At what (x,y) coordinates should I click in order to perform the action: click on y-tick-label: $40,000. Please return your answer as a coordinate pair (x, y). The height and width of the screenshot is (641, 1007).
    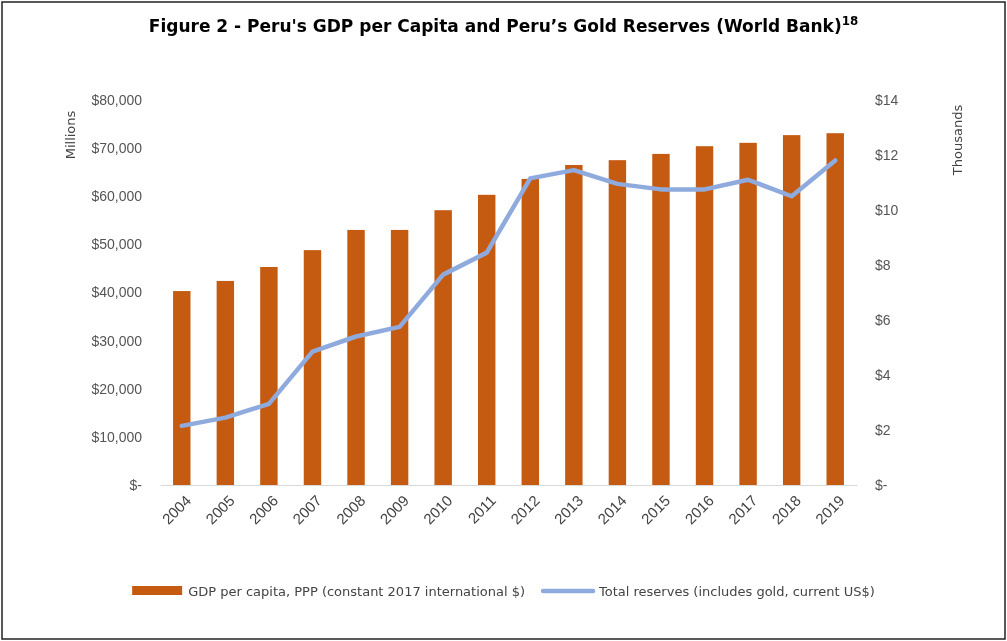
    Looking at the image, I should click on (117, 292).